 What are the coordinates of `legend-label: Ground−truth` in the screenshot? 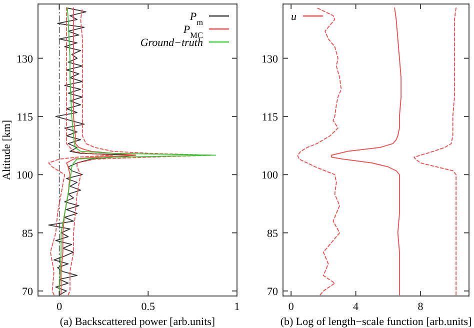 It's located at (172, 43).